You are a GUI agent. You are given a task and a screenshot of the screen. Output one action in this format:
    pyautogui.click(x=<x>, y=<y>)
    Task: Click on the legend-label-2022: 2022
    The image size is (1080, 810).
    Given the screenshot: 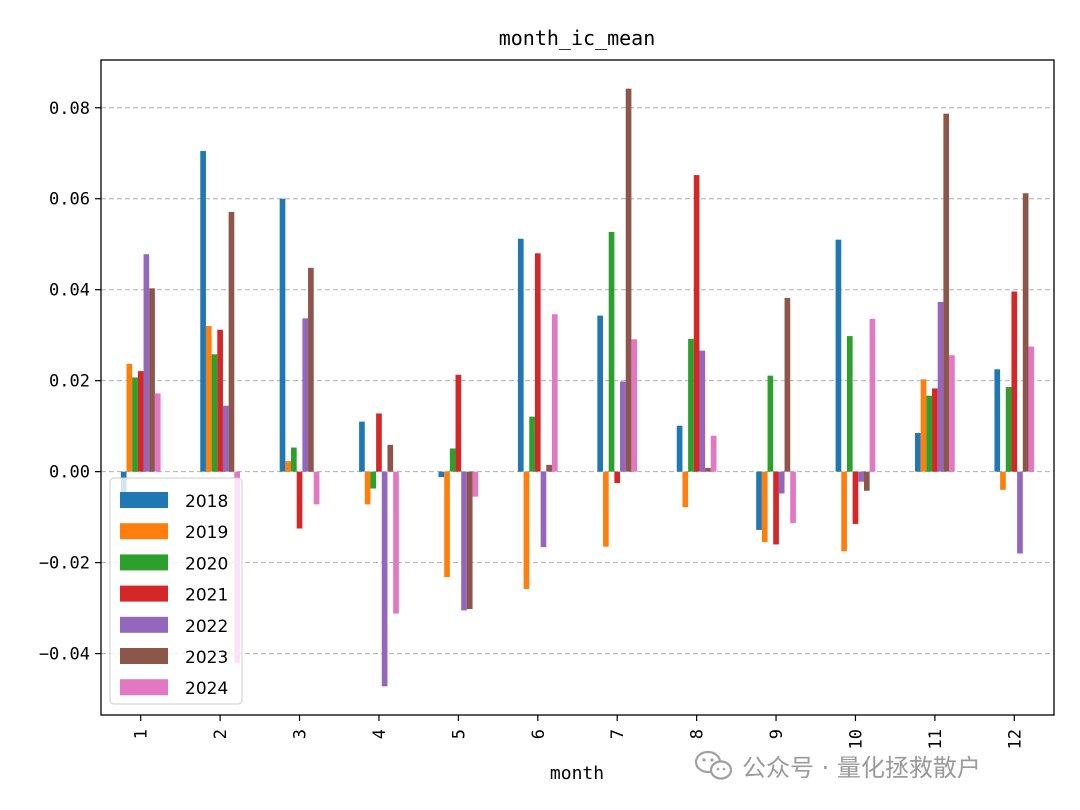 What is the action you would take?
    pyautogui.click(x=206, y=627)
    